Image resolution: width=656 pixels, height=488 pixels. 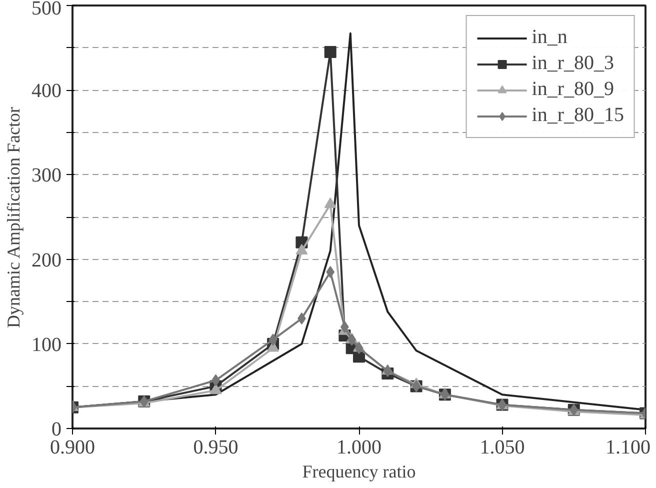 I want to click on y-tick-label: 200, so click(x=47, y=260).